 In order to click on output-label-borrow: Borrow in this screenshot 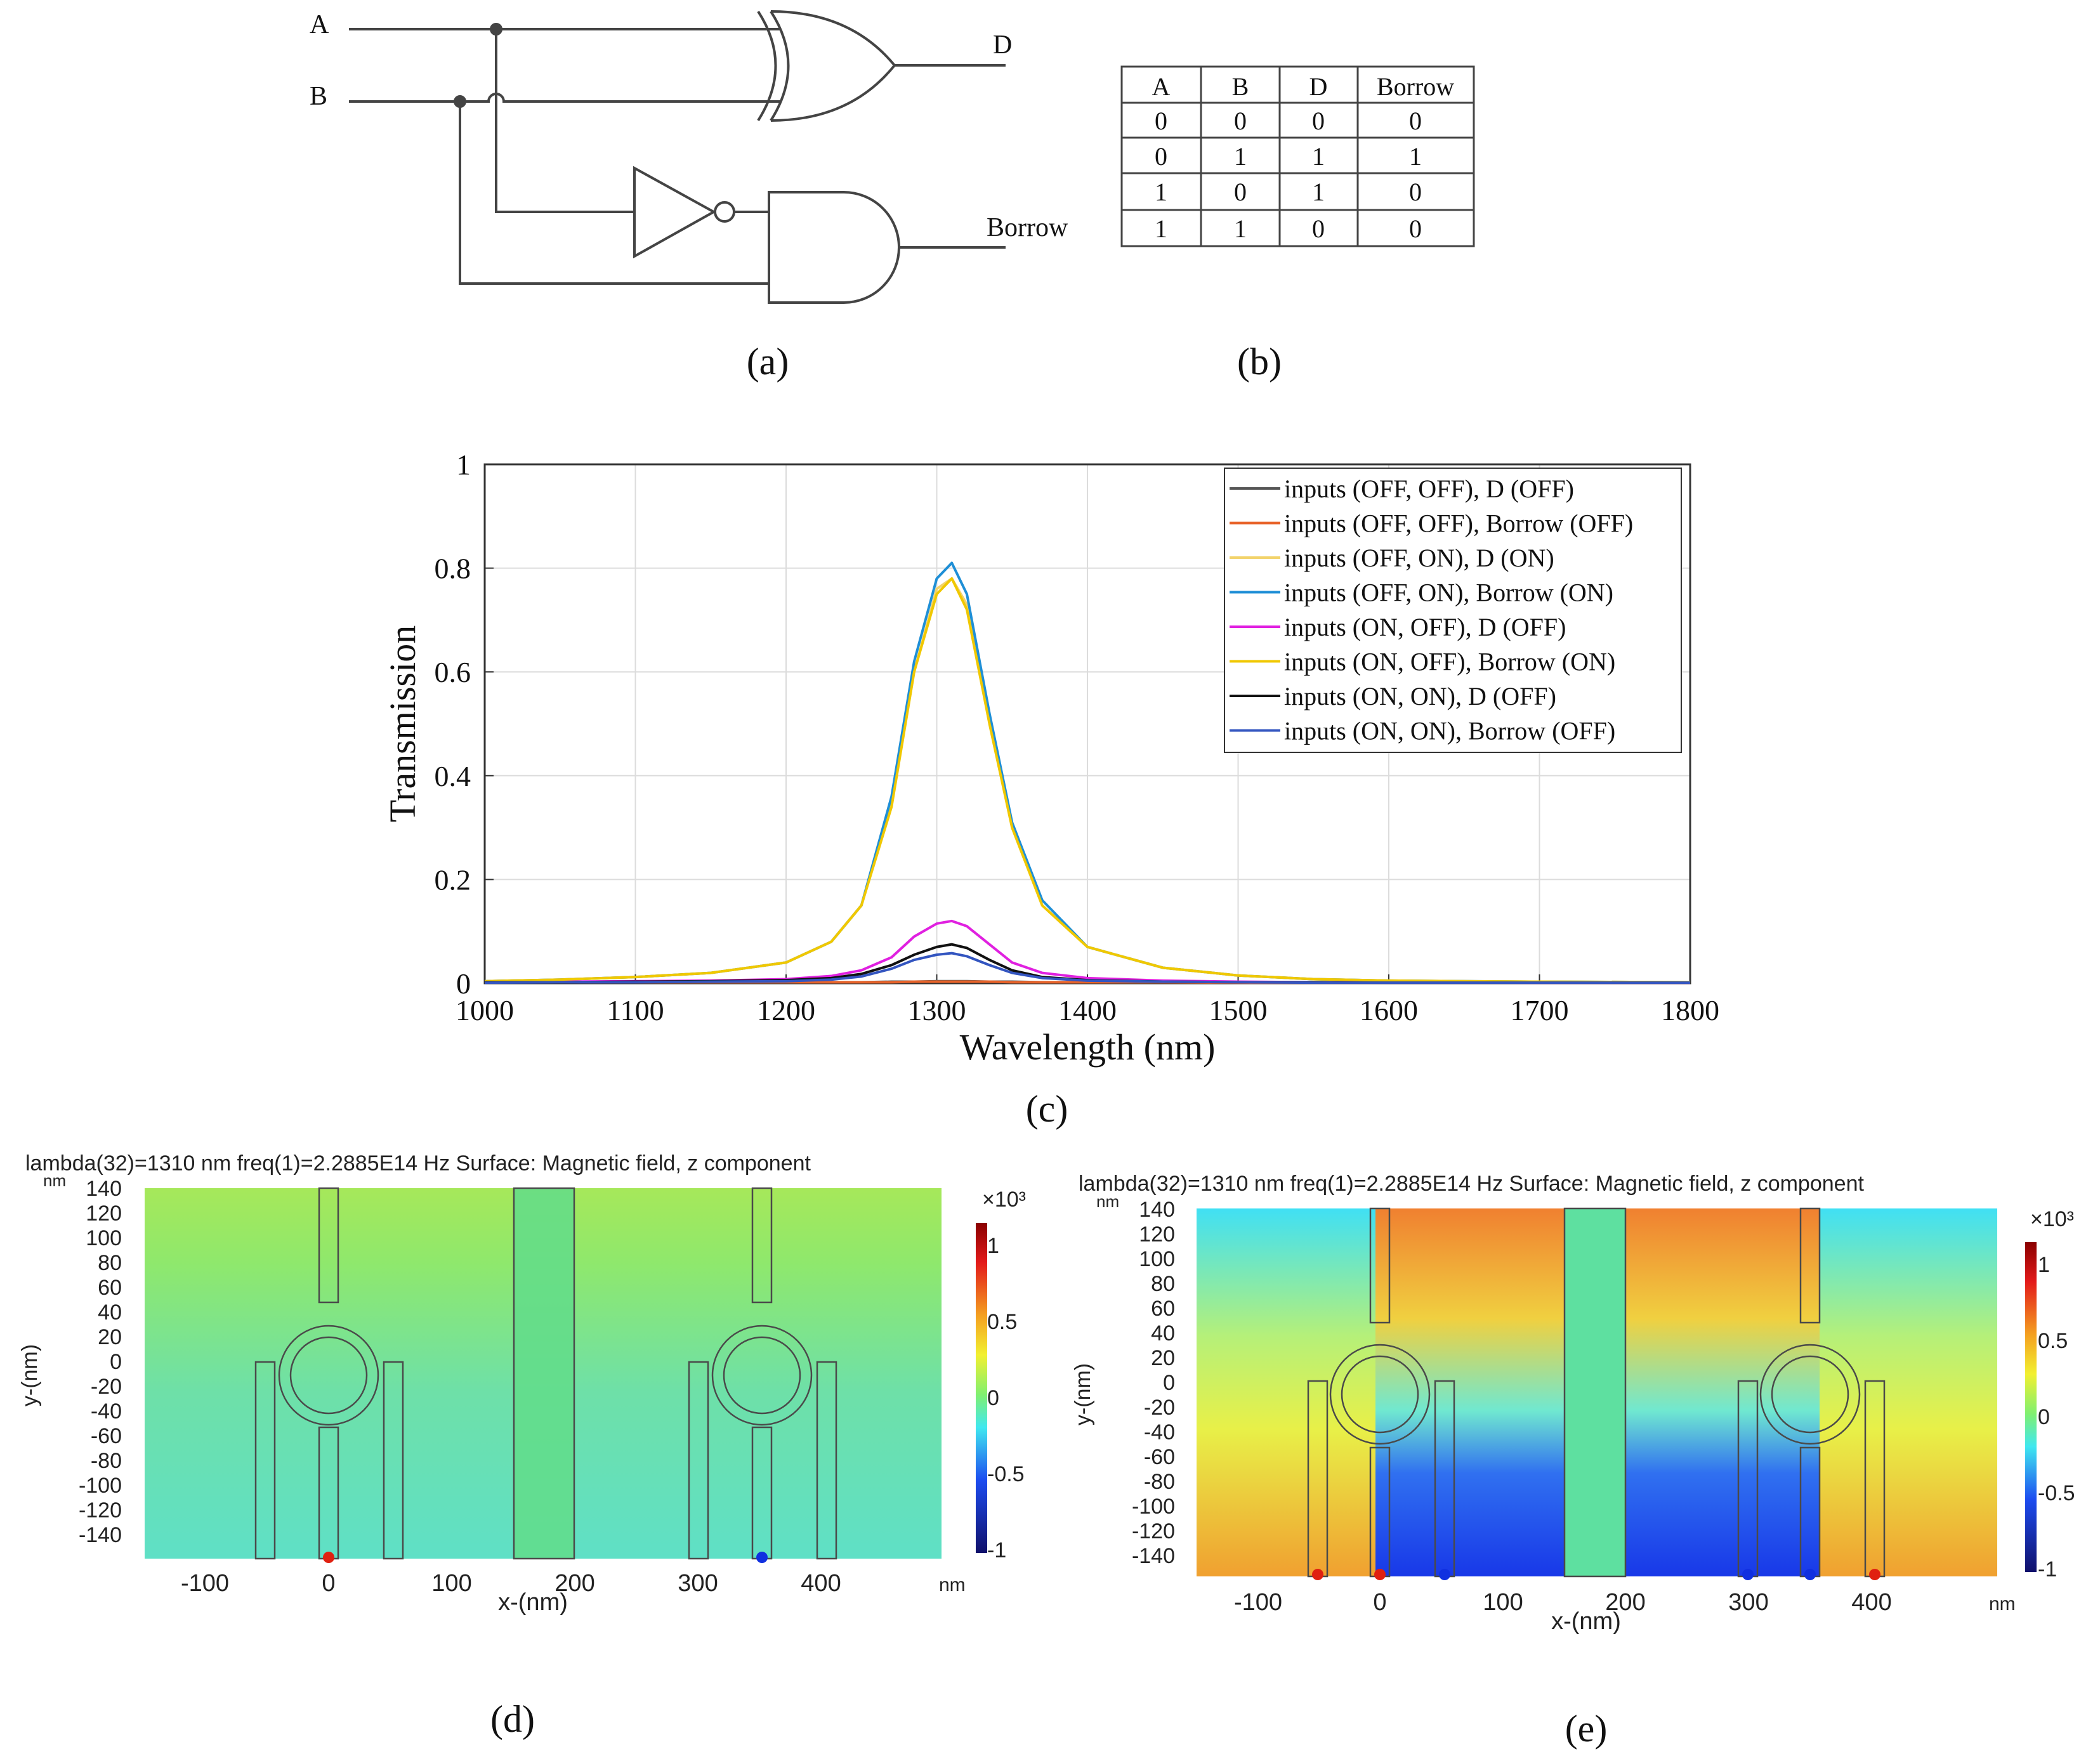, I will do `click(1027, 227)`.